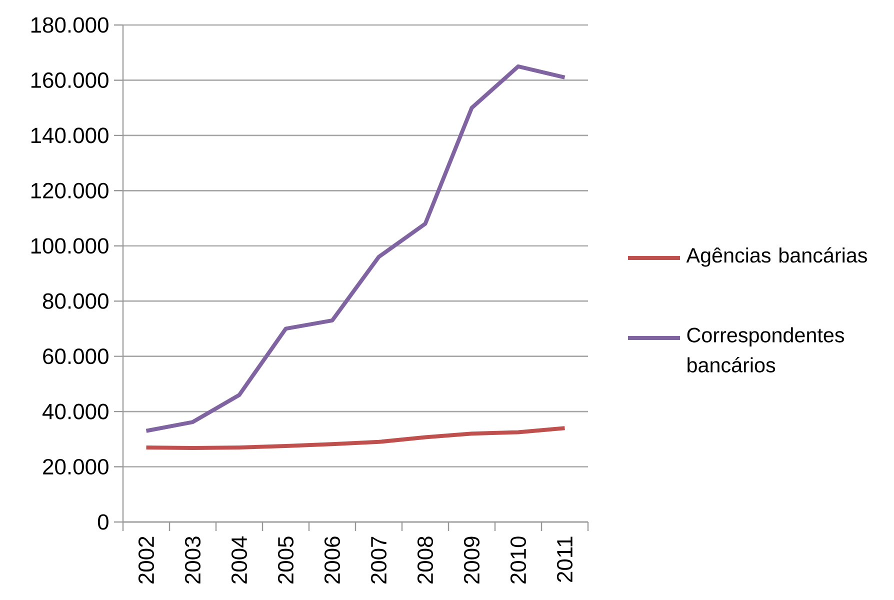  What do you see at coordinates (776, 257) in the screenshot?
I see `legend-label: Agências bancárias` at bounding box center [776, 257].